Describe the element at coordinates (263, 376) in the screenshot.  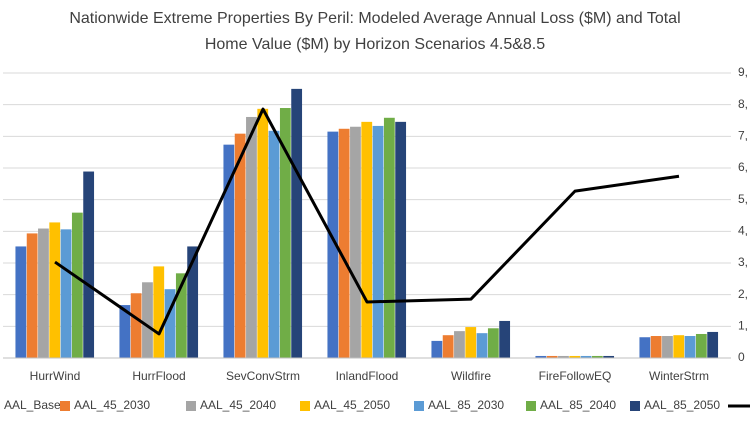
I see `x-tick-label: SevConvStrm` at that location.